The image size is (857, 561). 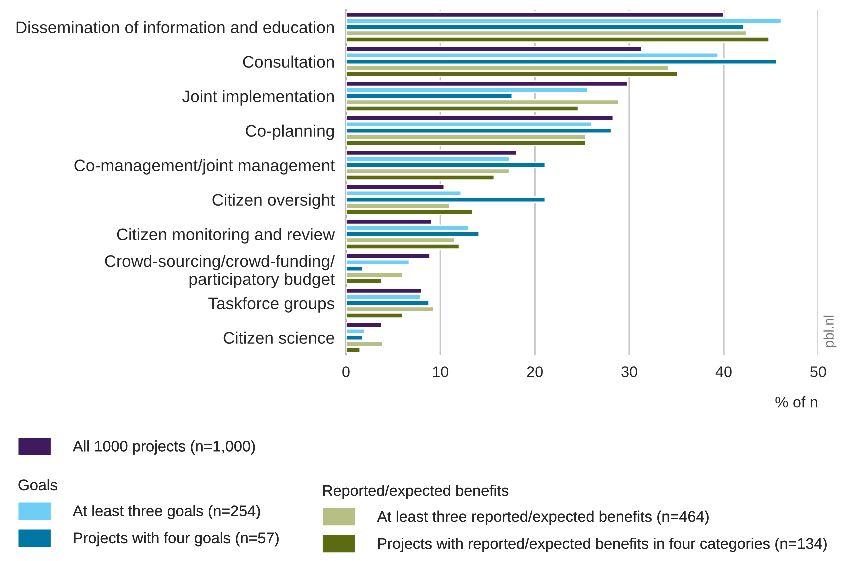 What do you see at coordinates (166, 512) in the screenshot?
I see `legend-label: At least three goals (n=254)` at bounding box center [166, 512].